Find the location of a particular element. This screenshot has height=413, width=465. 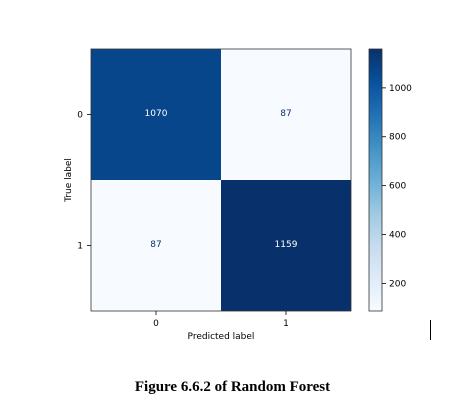

colorbar-tick-label: 800 is located at coordinates (397, 138).